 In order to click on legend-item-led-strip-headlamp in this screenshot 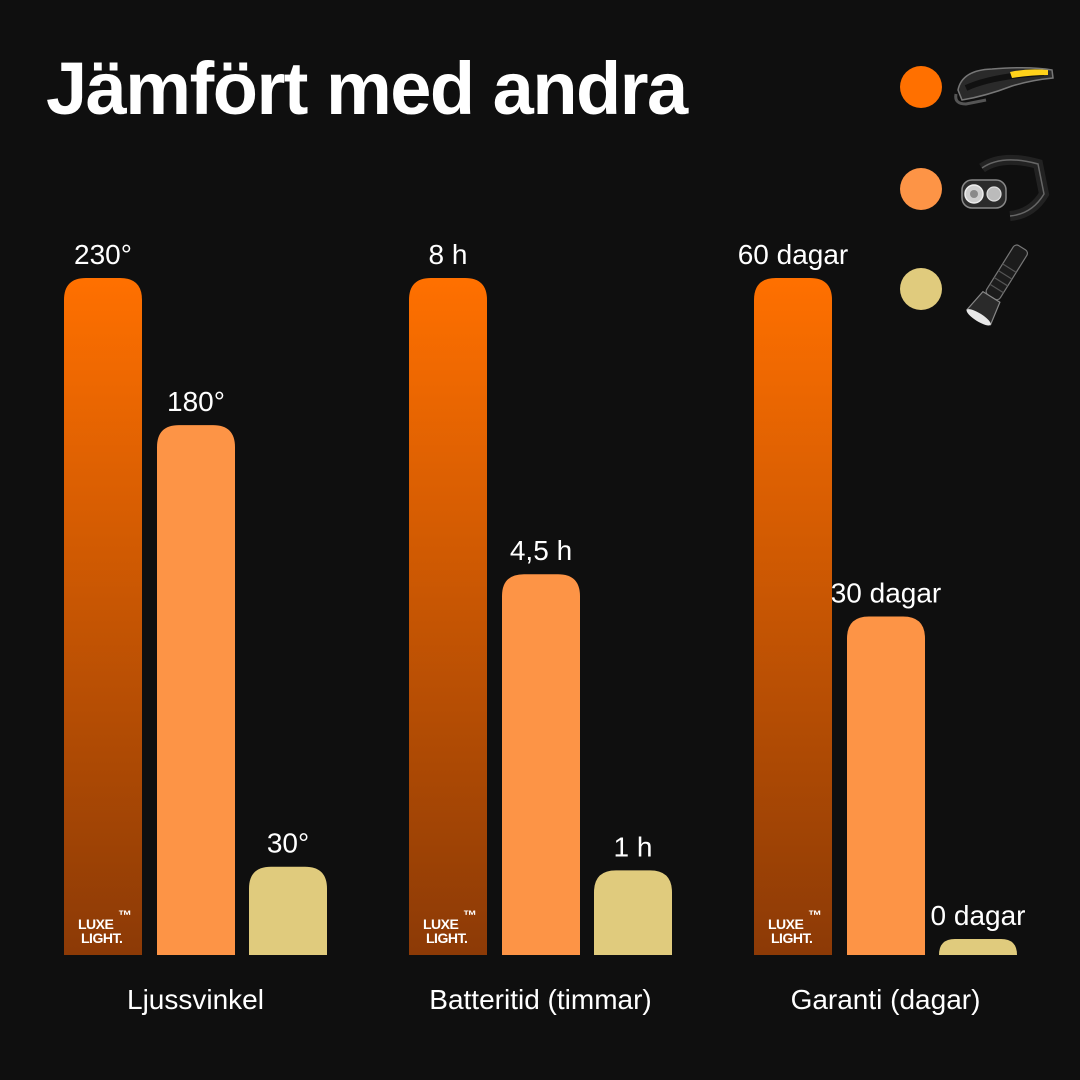, I will do `click(976, 106)`.